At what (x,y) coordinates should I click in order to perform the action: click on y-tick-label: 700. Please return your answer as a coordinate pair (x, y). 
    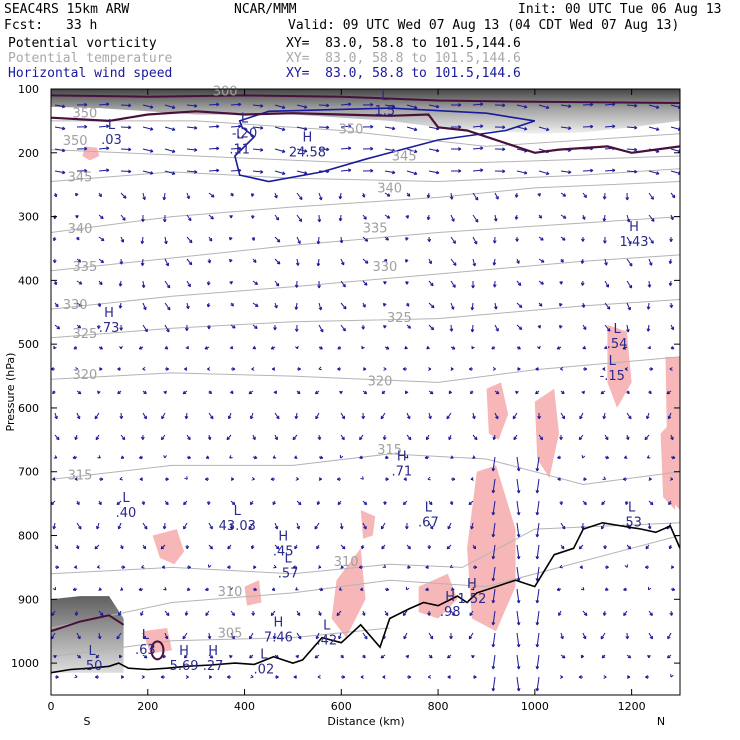
    Looking at the image, I should click on (28, 472).